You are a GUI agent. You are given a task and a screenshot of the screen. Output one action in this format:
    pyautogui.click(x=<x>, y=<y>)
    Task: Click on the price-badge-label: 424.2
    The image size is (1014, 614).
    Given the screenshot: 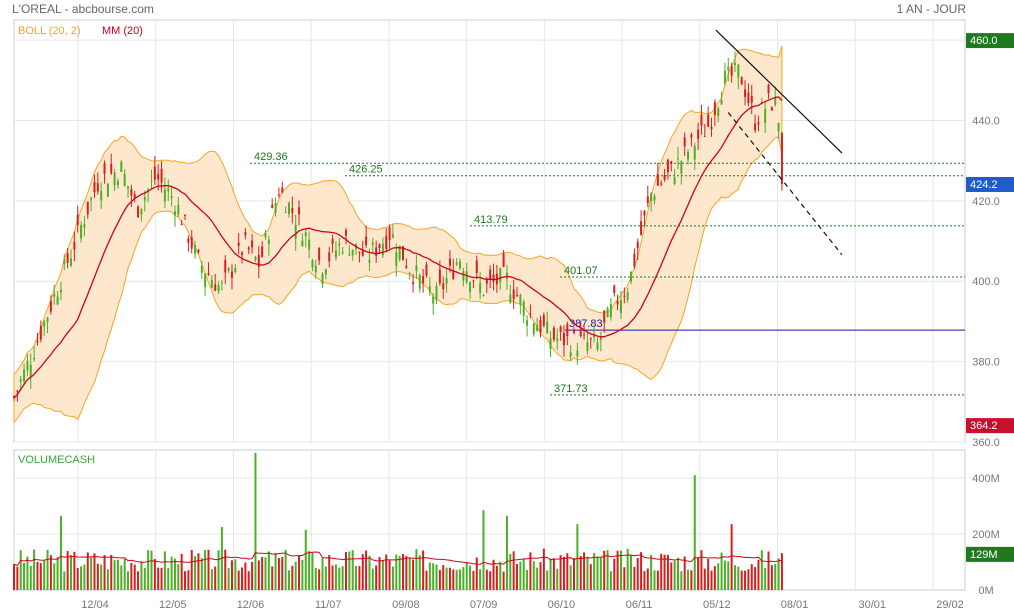 What is the action you would take?
    pyautogui.click(x=984, y=185)
    